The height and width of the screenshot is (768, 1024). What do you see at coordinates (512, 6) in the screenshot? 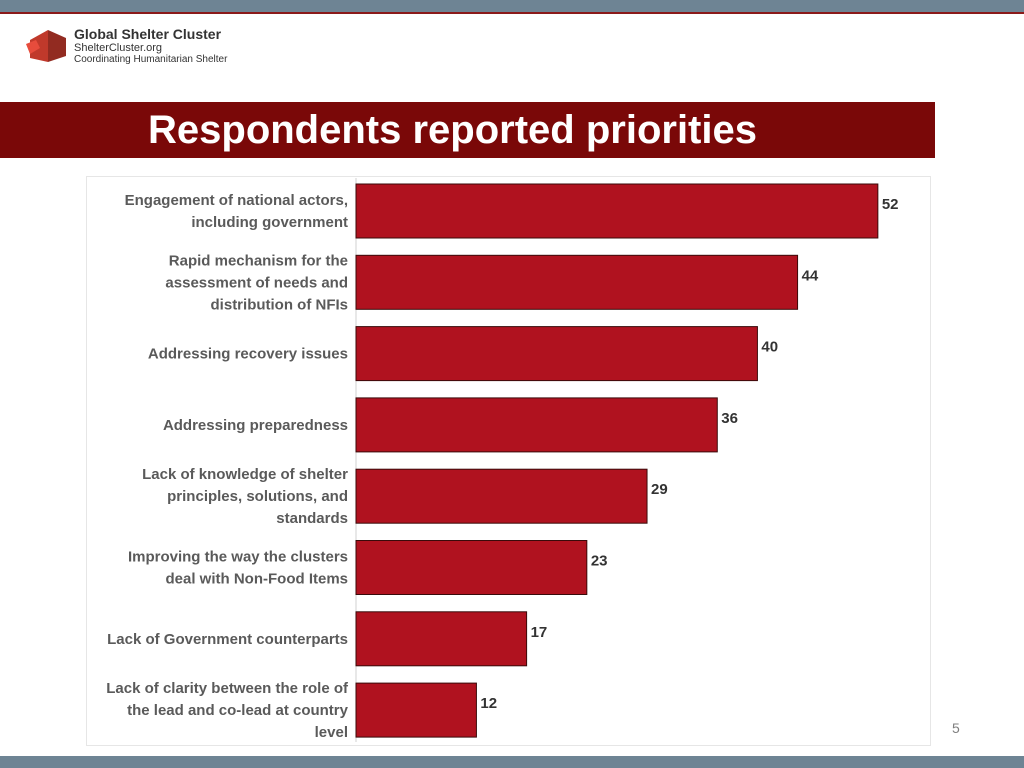
I see `top-frame-bar` at bounding box center [512, 6].